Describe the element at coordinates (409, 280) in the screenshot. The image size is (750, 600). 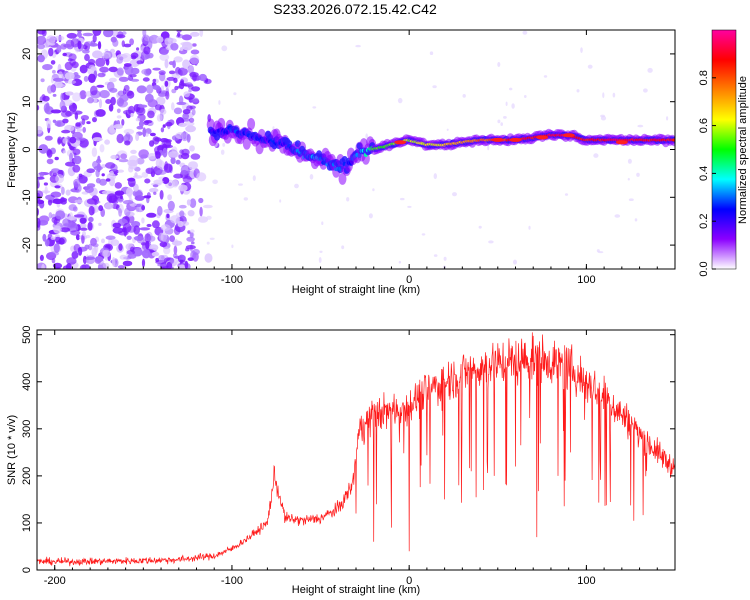
I see `x-tick-label: 0` at that location.